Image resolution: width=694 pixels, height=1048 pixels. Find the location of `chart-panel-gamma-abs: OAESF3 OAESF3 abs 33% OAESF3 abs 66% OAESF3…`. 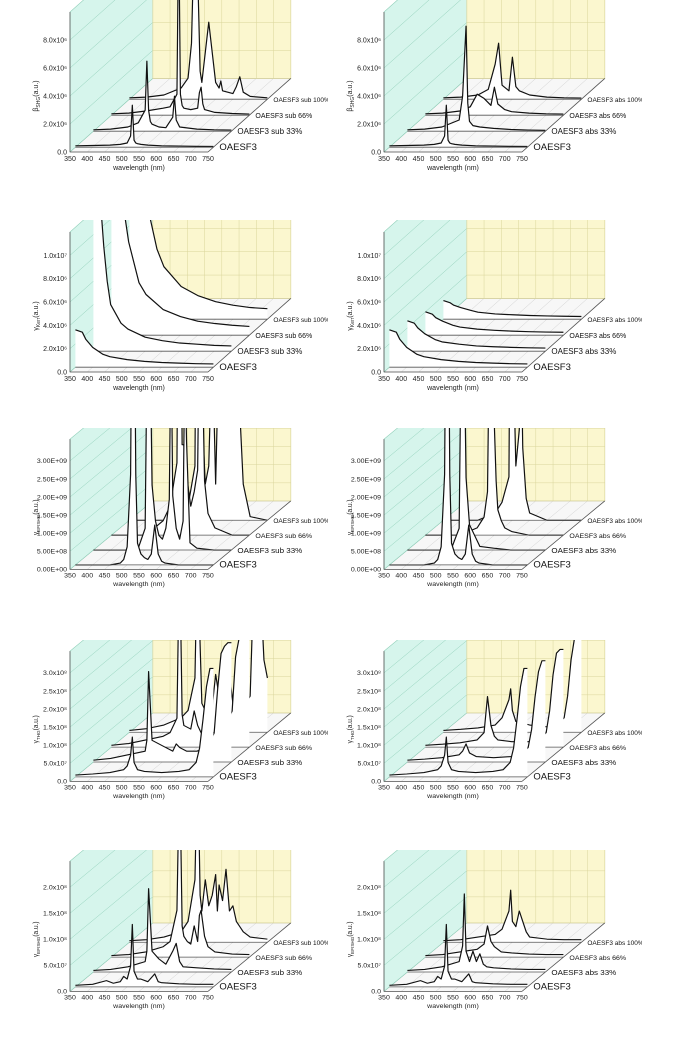

chart-panel-gamma-abs: OAESF3 OAESF3 abs 33% OAESF3 abs 66% OAESF3… is located at coordinates (492, 320).